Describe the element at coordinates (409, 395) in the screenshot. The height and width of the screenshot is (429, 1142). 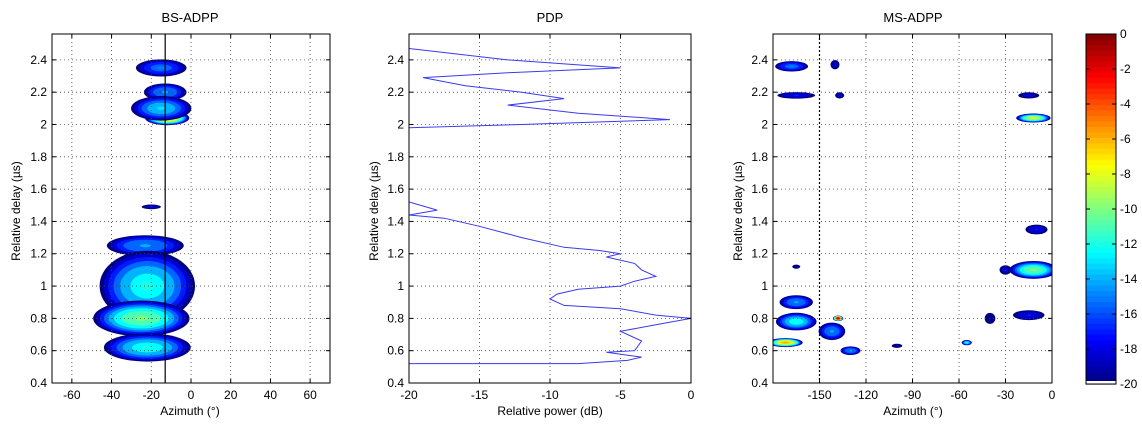
I see `pdp-xtick-label: -20` at that location.